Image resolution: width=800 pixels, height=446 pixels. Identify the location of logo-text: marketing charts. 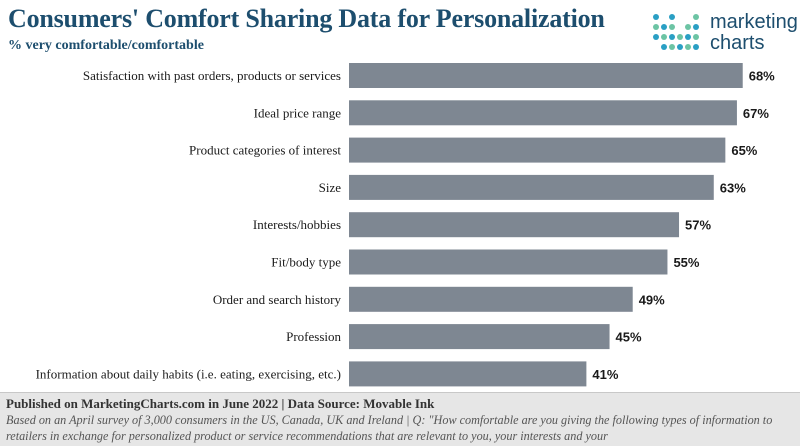
(754, 33).